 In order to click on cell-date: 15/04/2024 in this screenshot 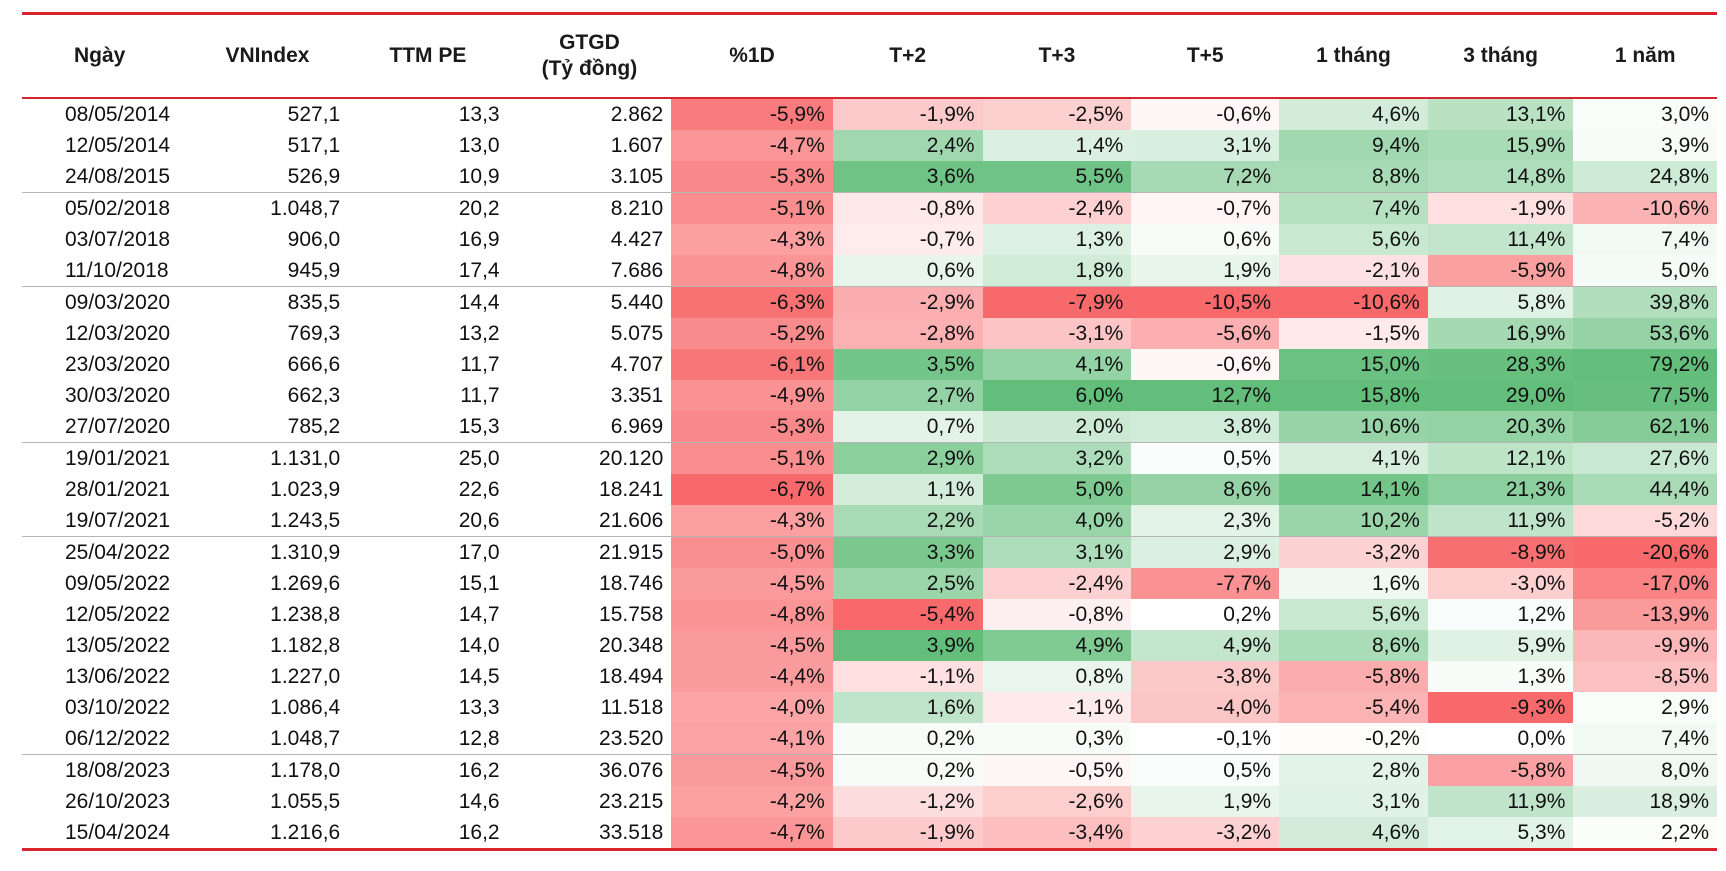, I will do `click(104, 834)`.